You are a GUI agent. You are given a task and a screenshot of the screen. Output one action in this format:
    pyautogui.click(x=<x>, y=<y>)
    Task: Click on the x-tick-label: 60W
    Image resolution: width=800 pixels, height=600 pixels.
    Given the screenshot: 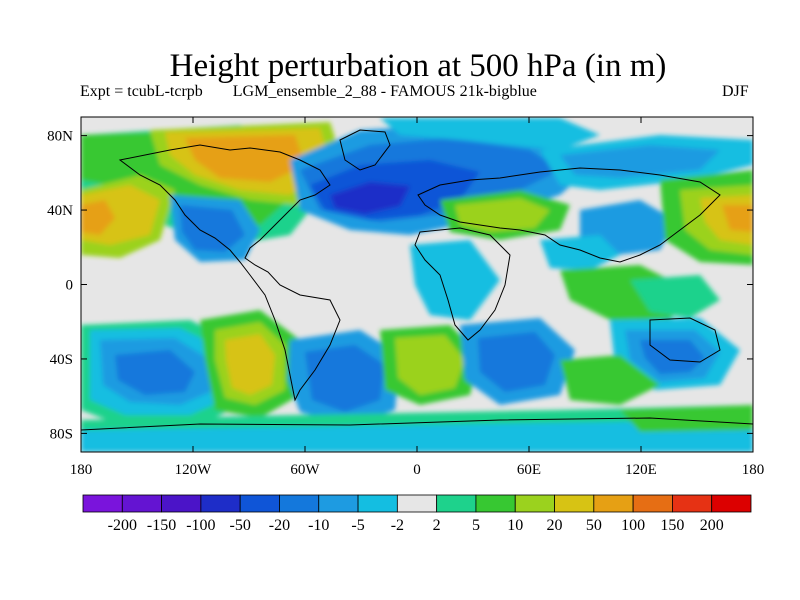 What is the action you would take?
    pyautogui.click(x=305, y=470)
    